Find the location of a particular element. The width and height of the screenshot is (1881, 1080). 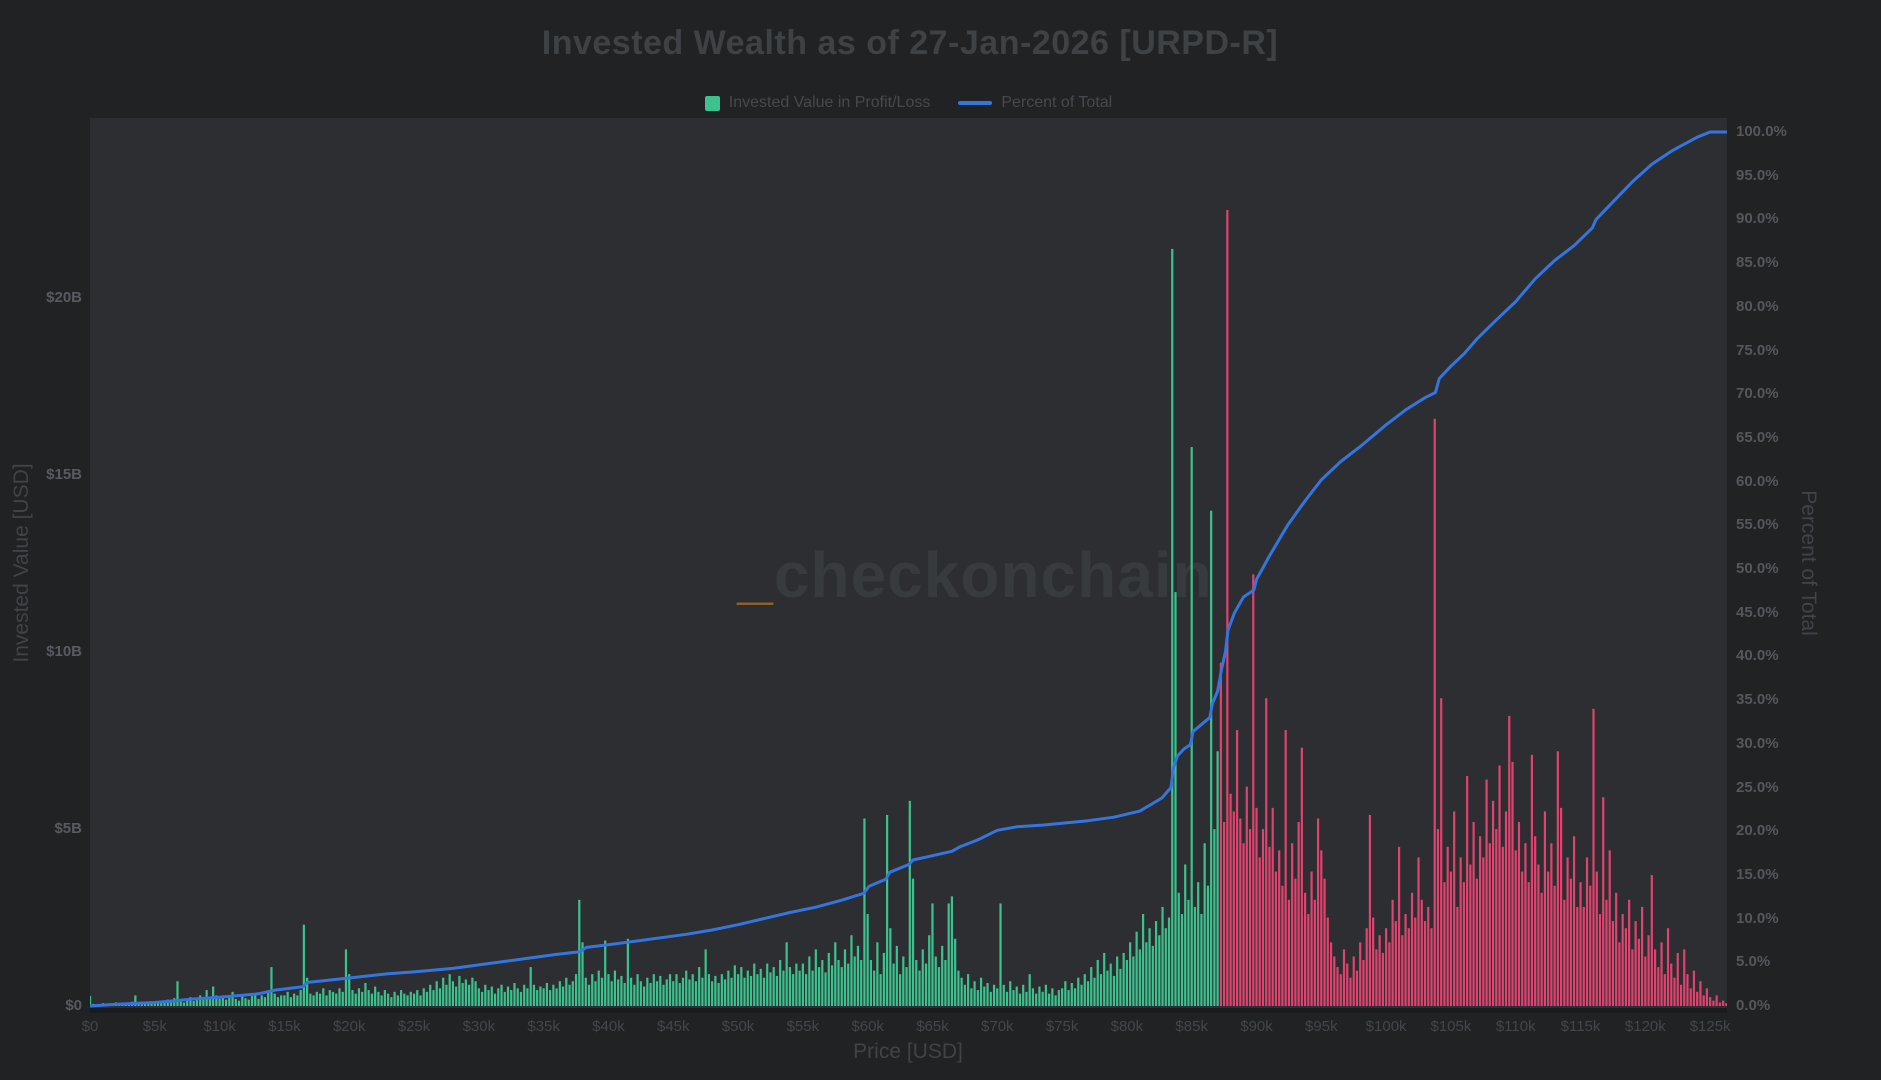

x-tick: $35k is located at coordinates (543, 1026).